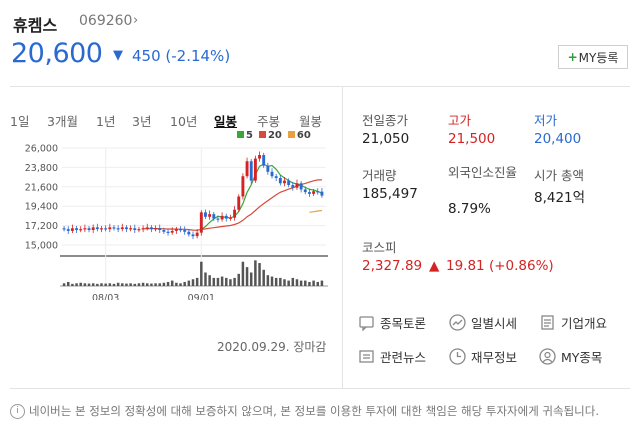 Image resolution: width=634 pixels, height=429 pixels. I want to click on tab-0: 1일, so click(20, 121).